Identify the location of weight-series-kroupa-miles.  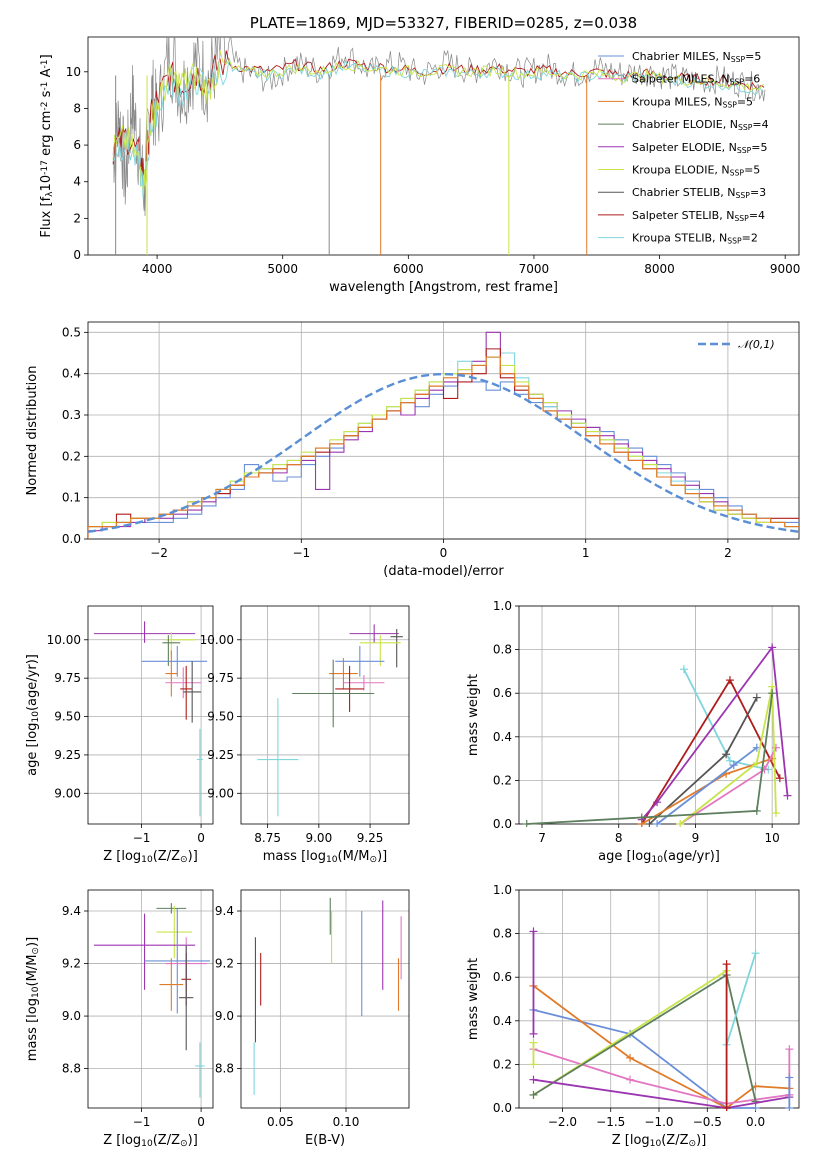
(661, 1047).